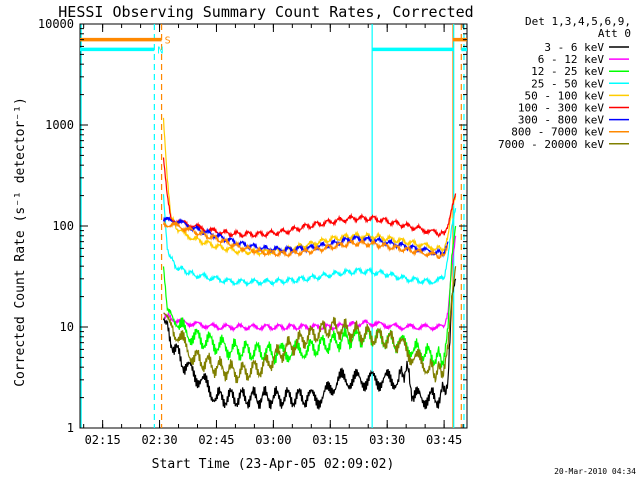 The image size is (640, 480). What do you see at coordinates (67, 327) in the screenshot?
I see `y-tick-label: 10` at bounding box center [67, 327].